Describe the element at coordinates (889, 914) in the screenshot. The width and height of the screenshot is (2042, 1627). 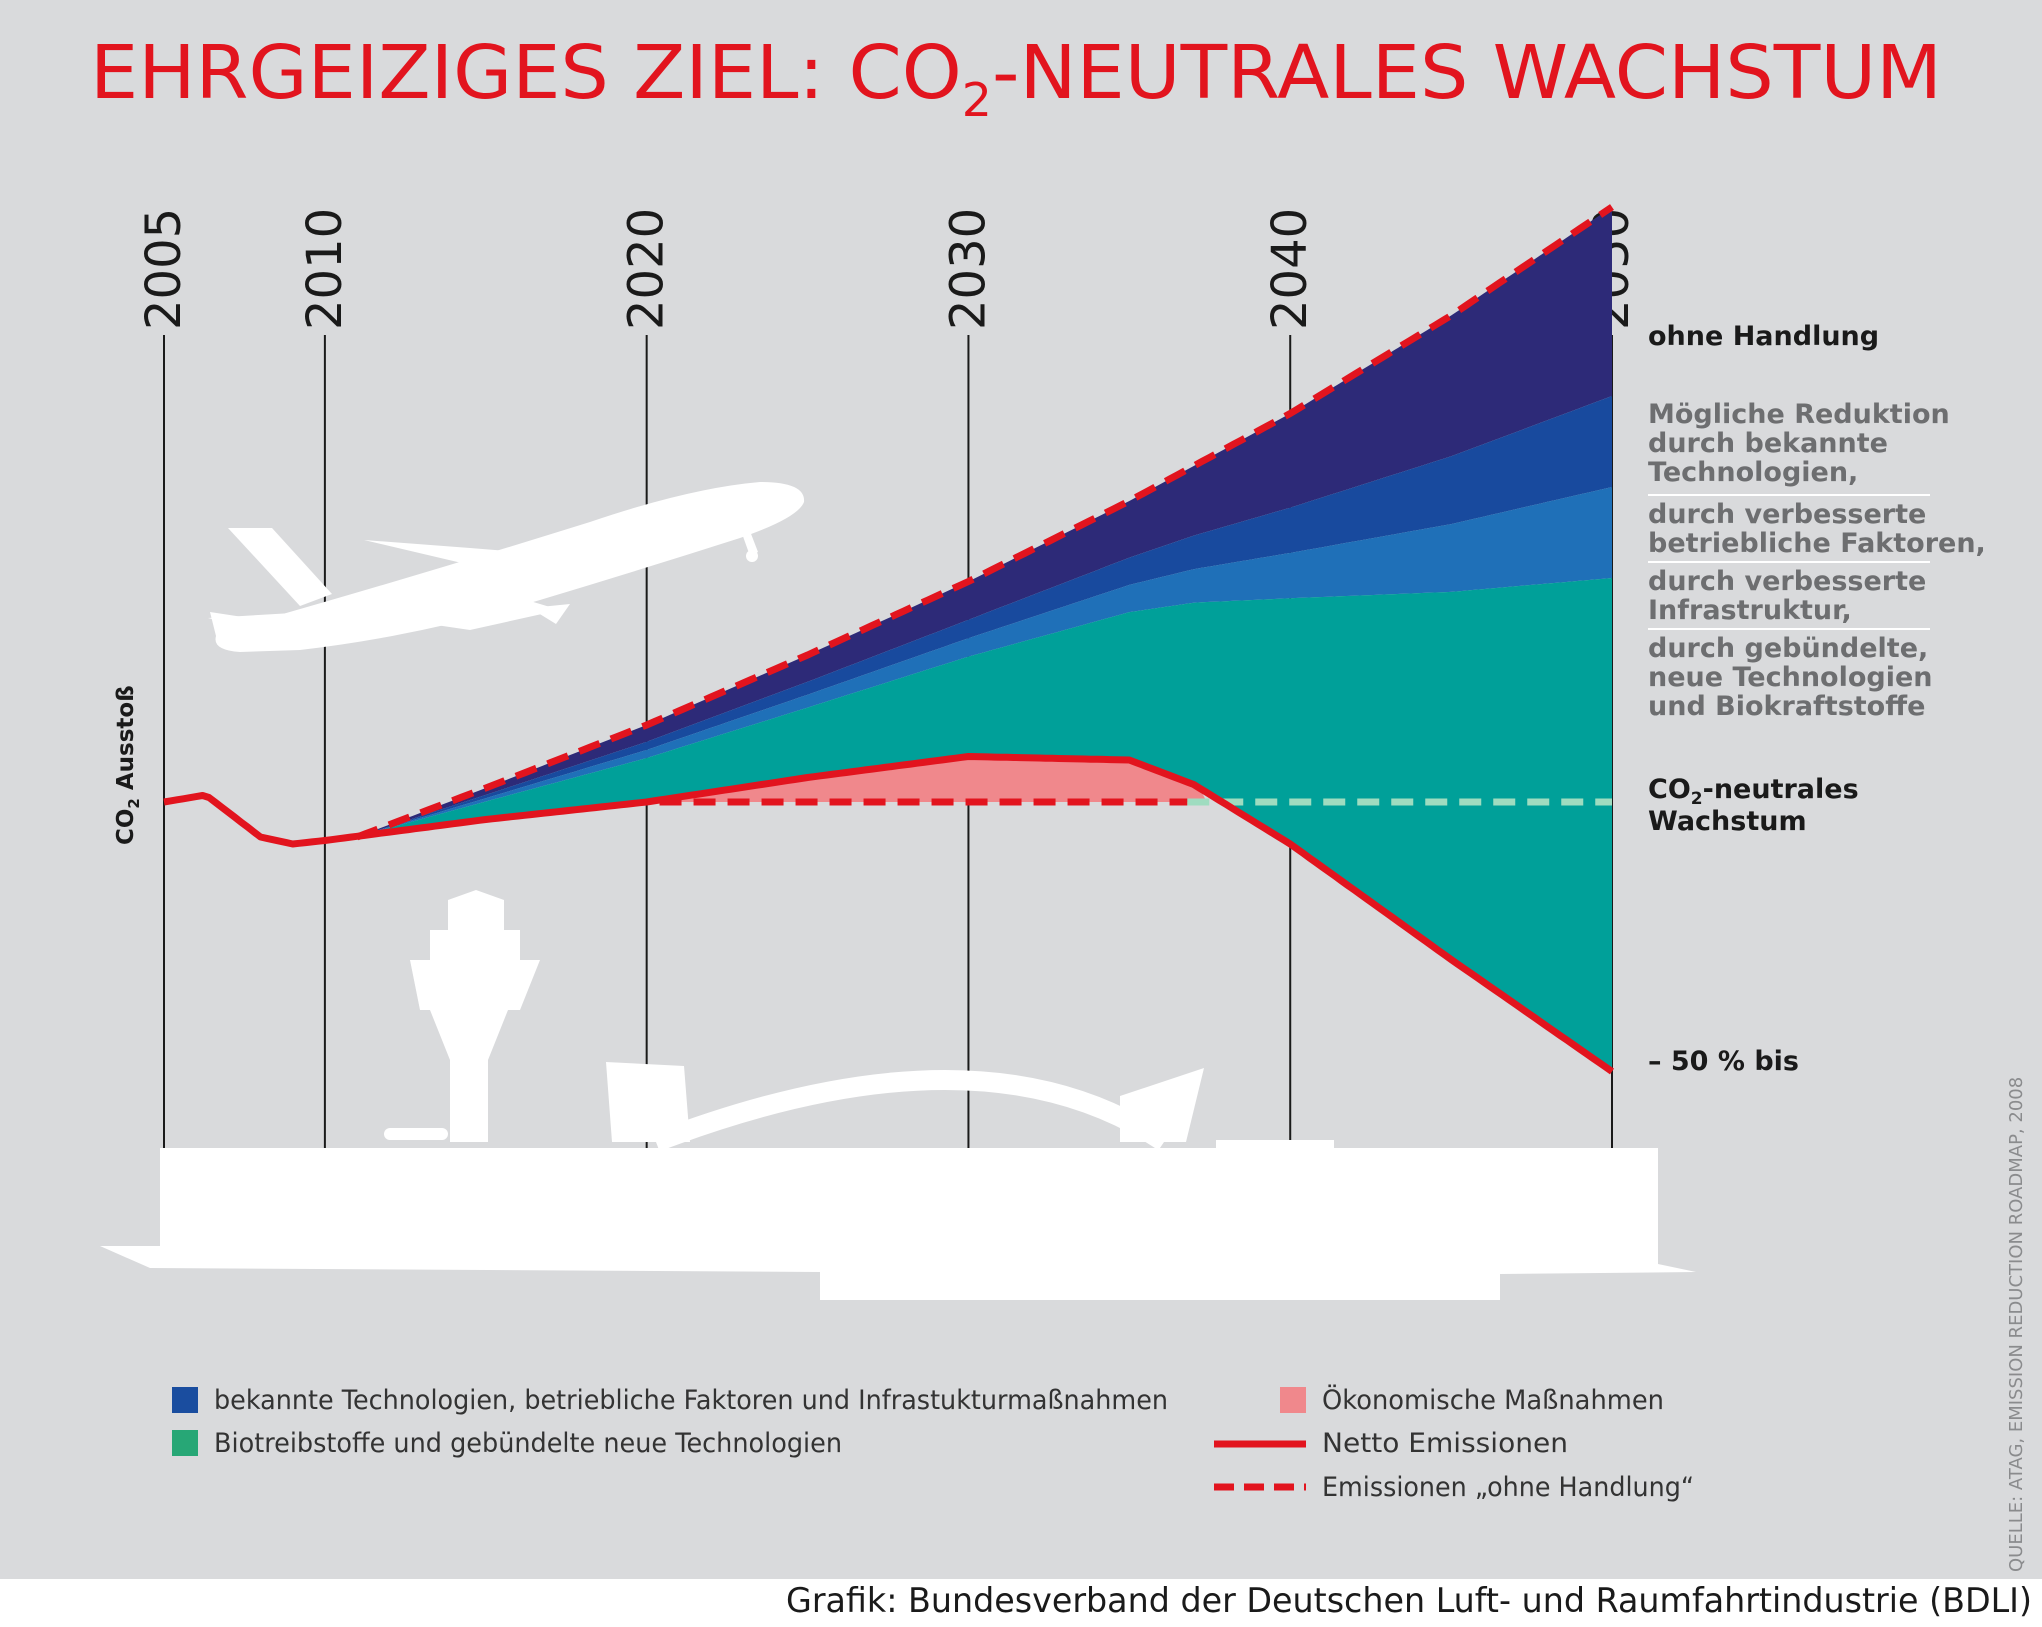
I see `line-netto-emissionen` at that location.